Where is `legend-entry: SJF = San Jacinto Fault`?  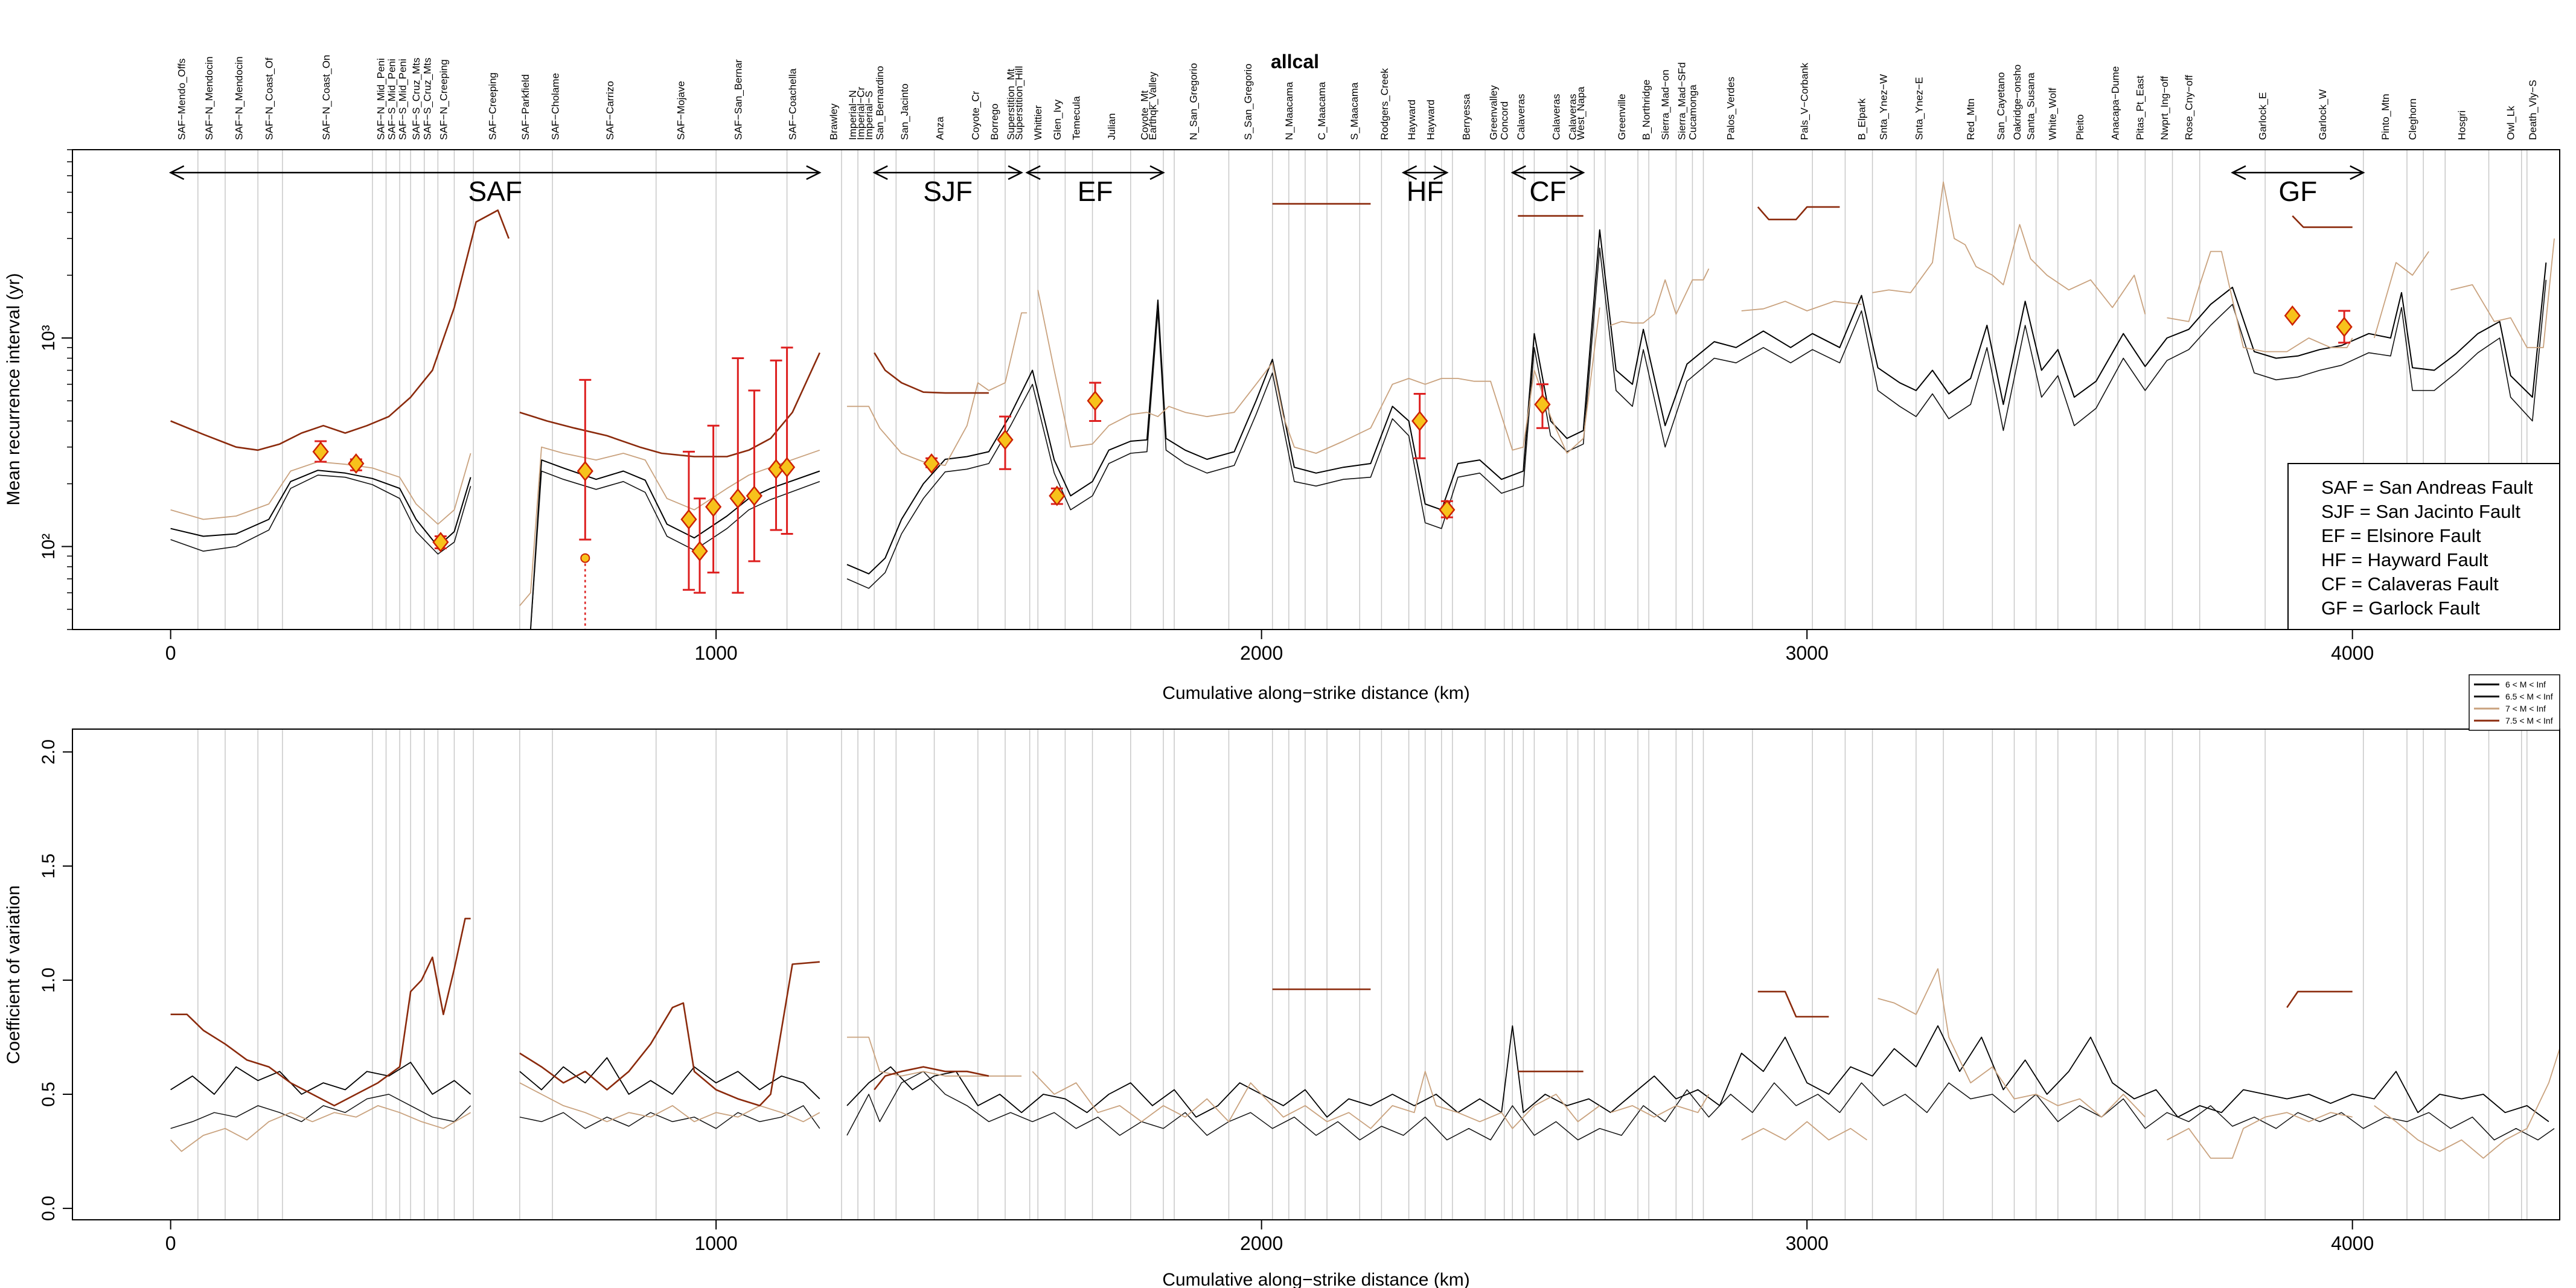
legend-entry: SJF = San Jacinto Fault is located at coordinates (2421, 511).